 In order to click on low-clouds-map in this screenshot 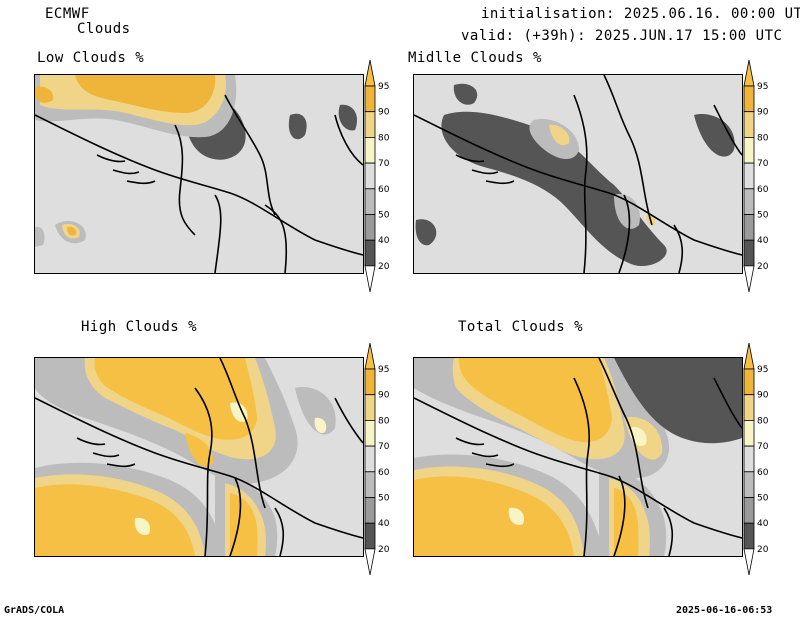, I will do `click(199, 174)`.